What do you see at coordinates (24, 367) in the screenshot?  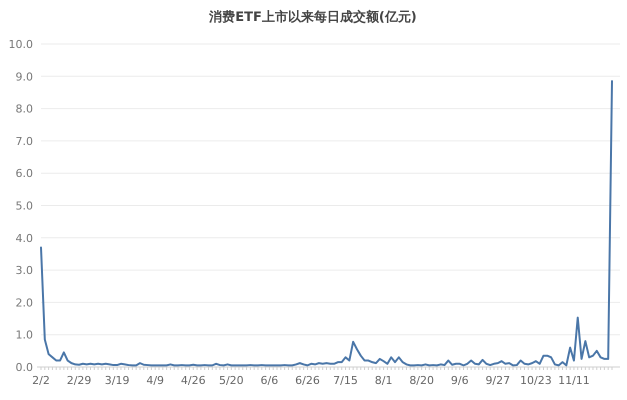 I see `y-tick-label: 0.0` at bounding box center [24, 367].